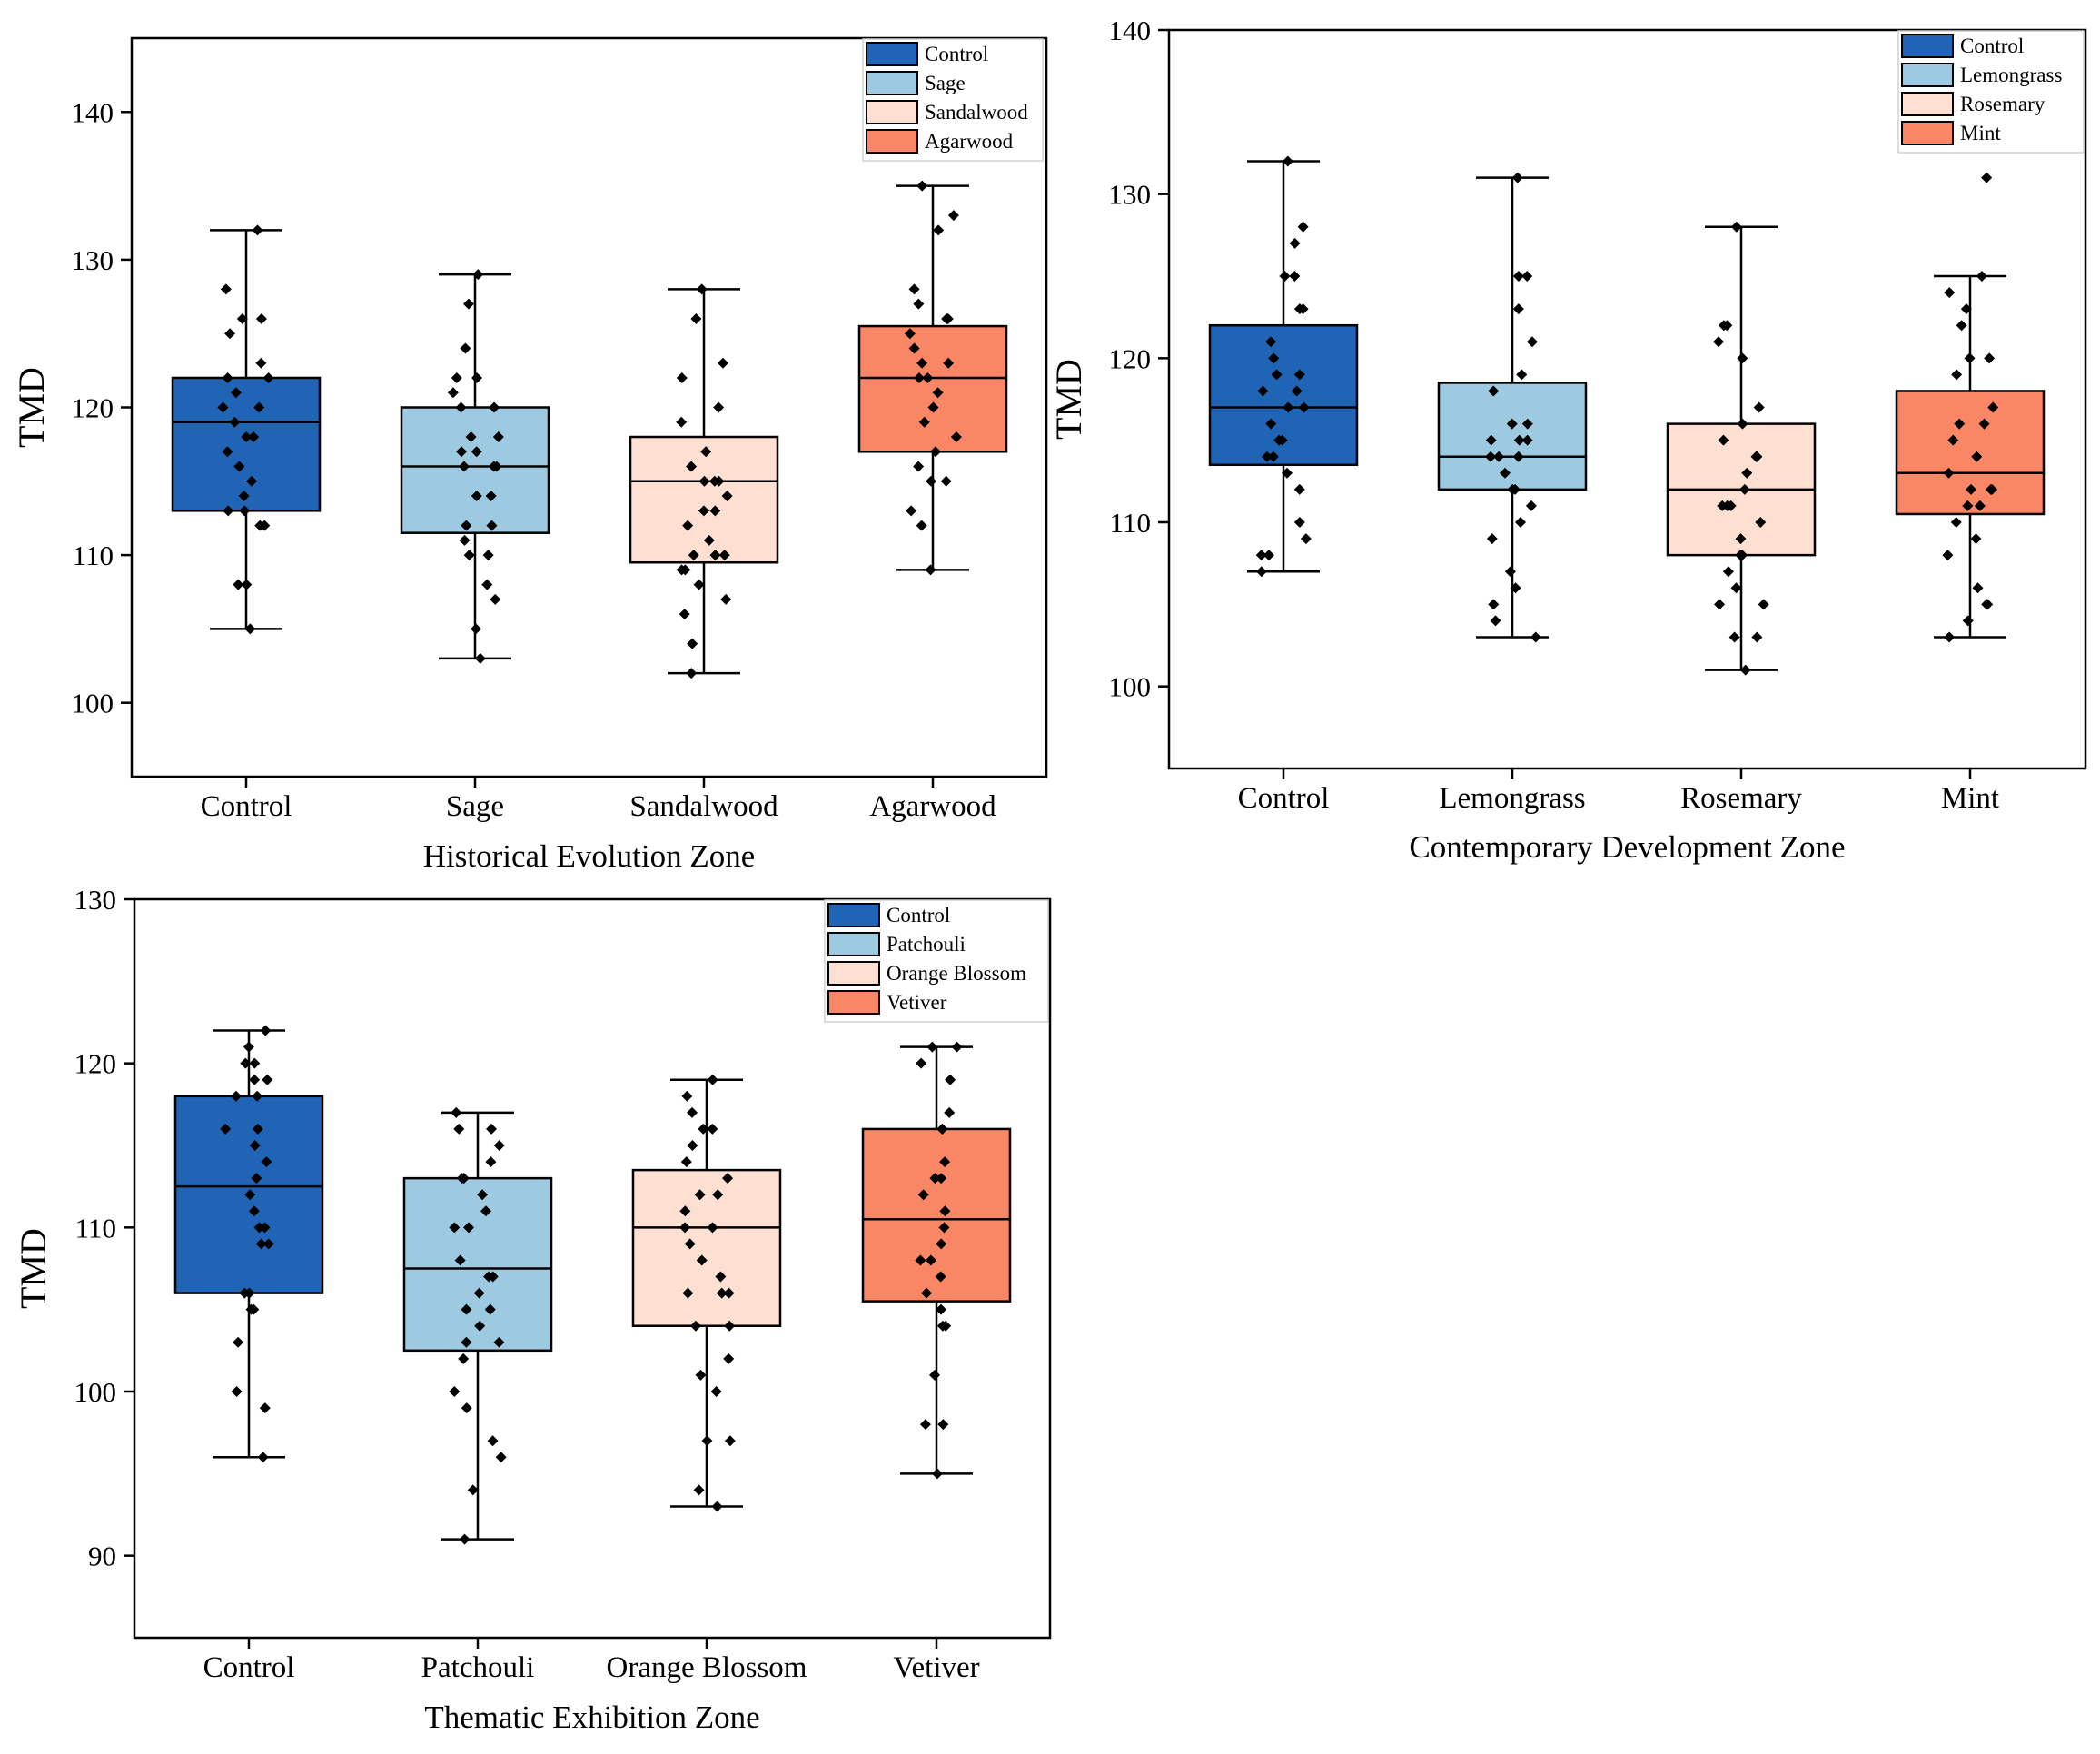 The width and height of the screenshot is (2100, 1754). What do you see at coordinates (1951, 133) in the screenshot?
I see `legend-item-mint: Mint` at bounding box center [1951, 133].